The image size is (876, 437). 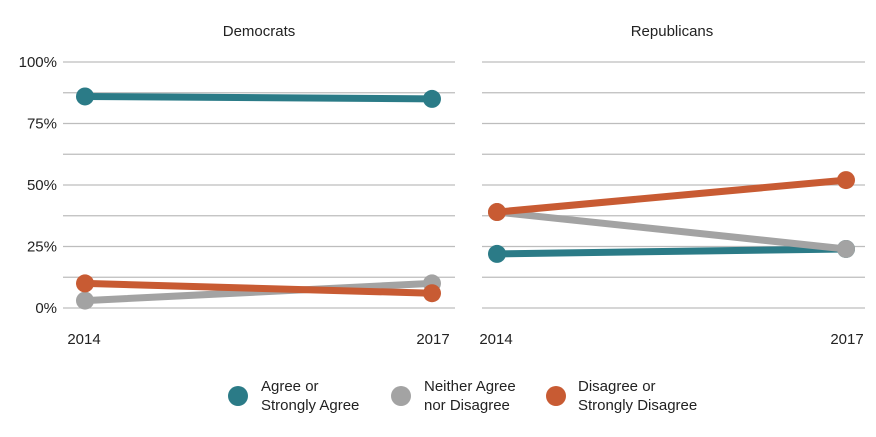 I want to click on series-agree, so click(x=258, y=97).